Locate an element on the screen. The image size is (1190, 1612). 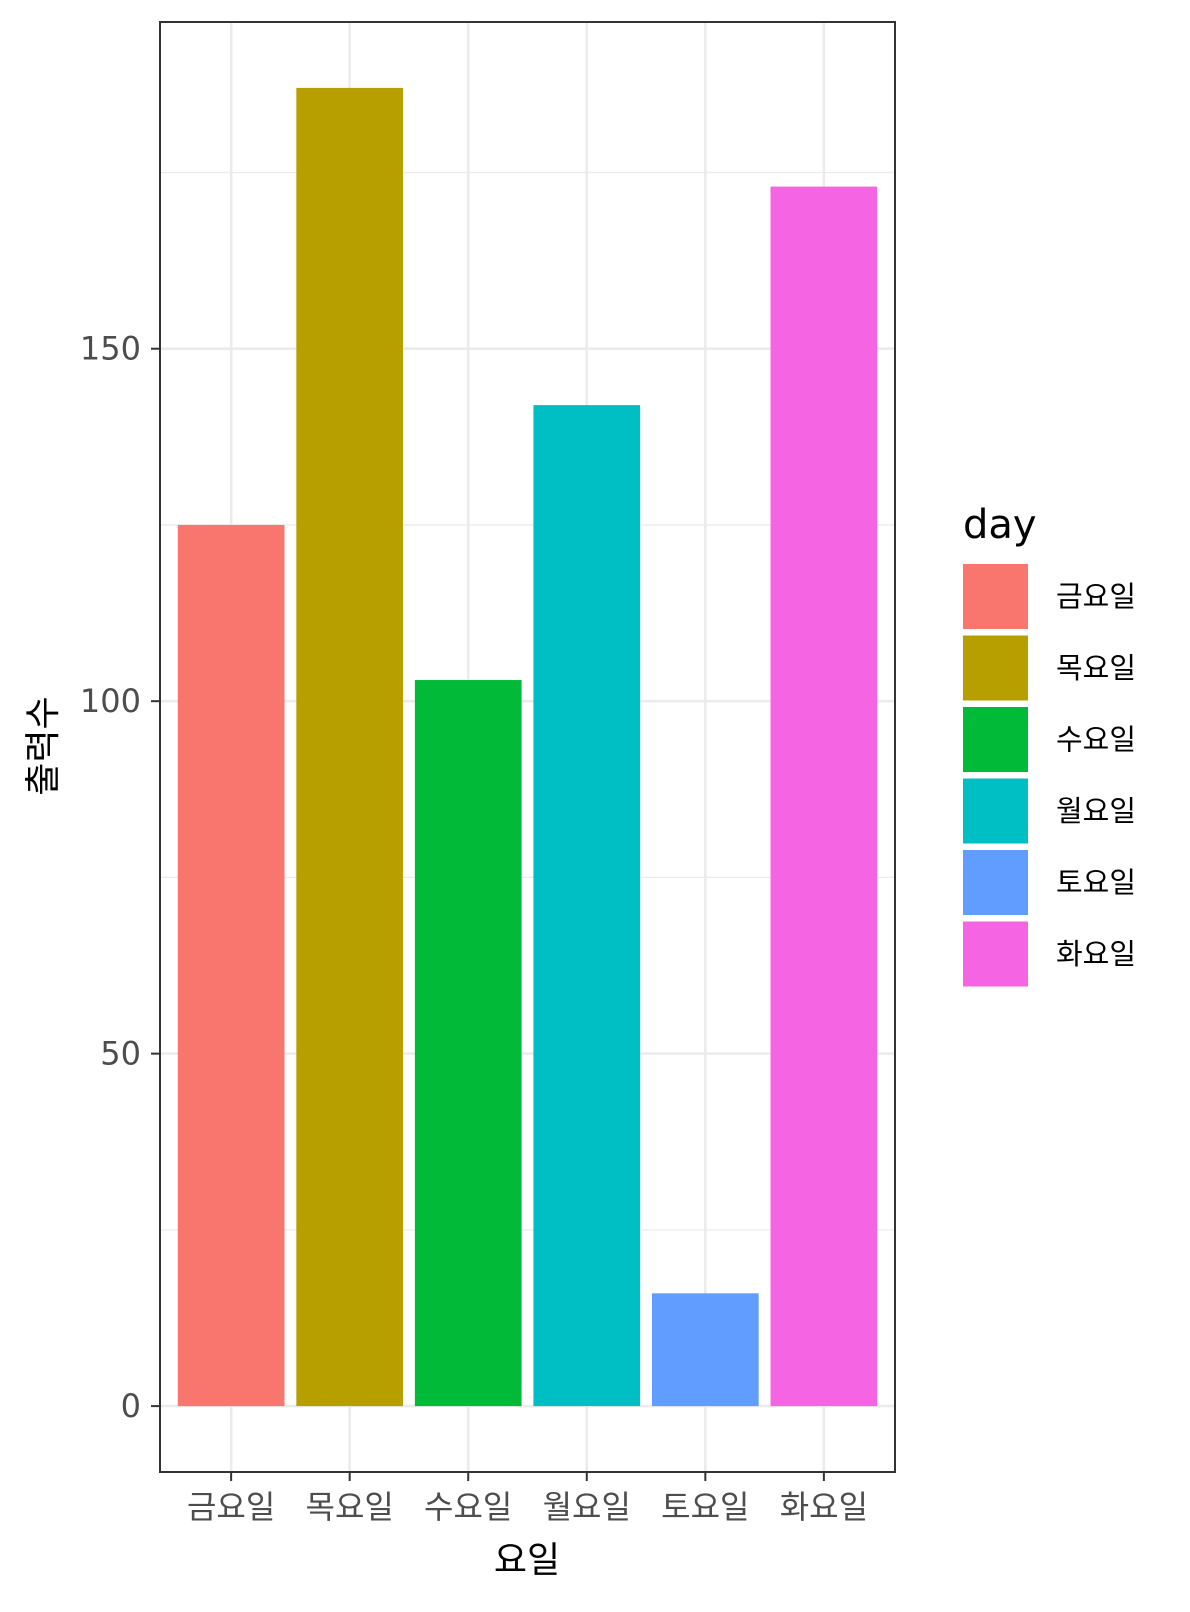
y-tick-label: 150 is located at coordinates (110, 349).